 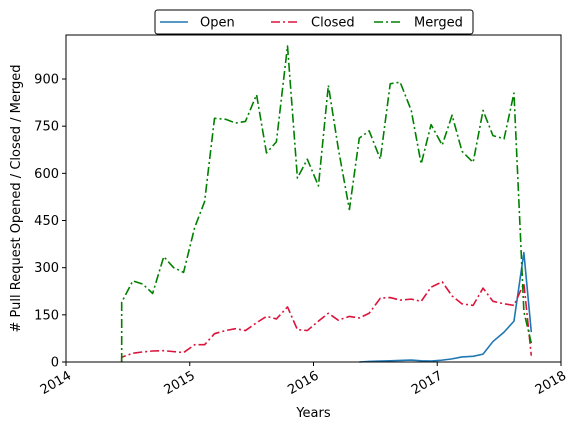 What do you see at coordinates (551, 383) in the screenshot?
I see `x-tick-label: 2018` at bounding box center [551, 383].